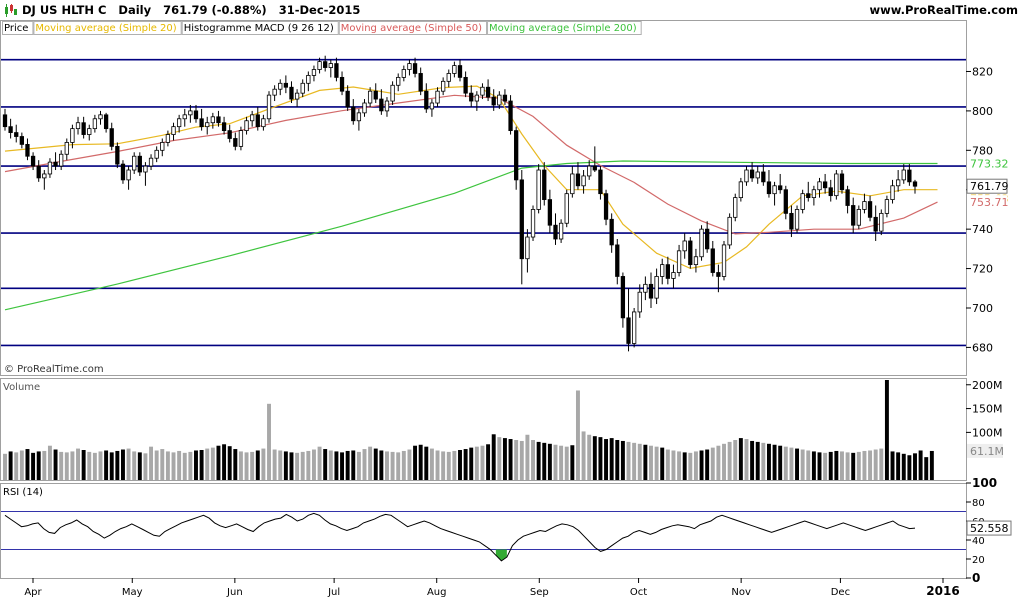 This screenshot has height=600, width=1024. Describe the element at coordinates (982, 71) in the screenshot. I see `price-axis-tick-label-820: 820` at that location.